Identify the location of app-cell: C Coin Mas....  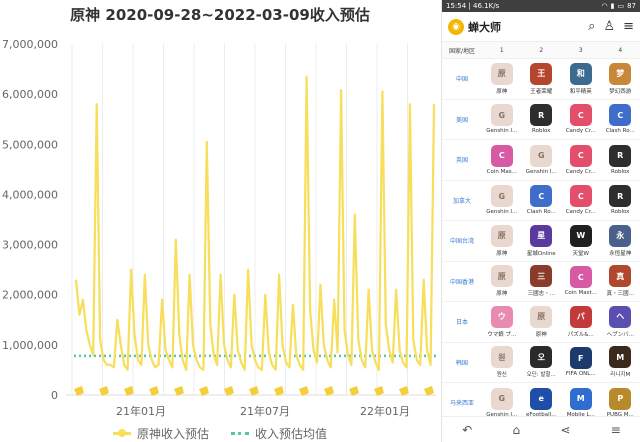
(502, 160).